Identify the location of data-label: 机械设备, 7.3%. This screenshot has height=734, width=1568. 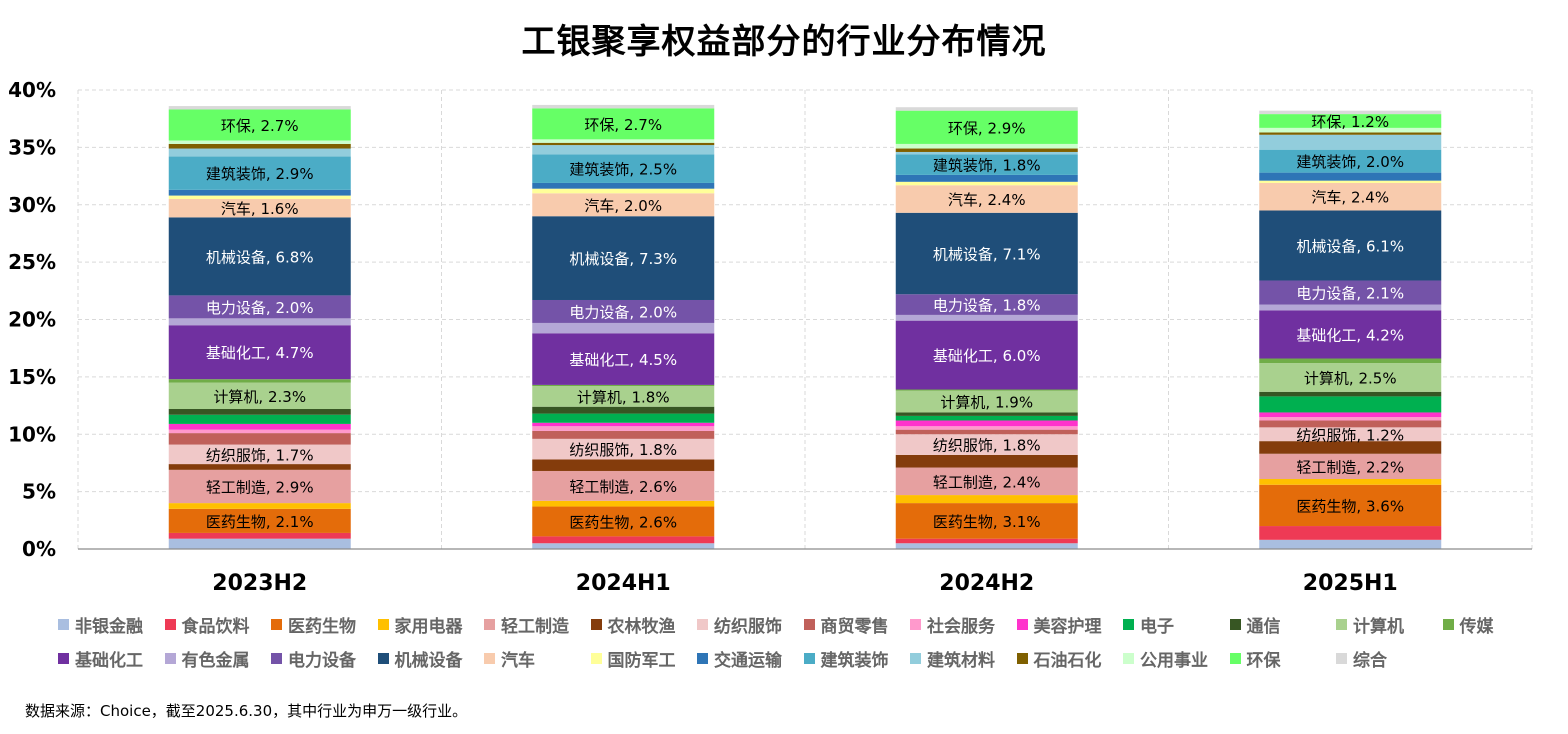
(623, 259).